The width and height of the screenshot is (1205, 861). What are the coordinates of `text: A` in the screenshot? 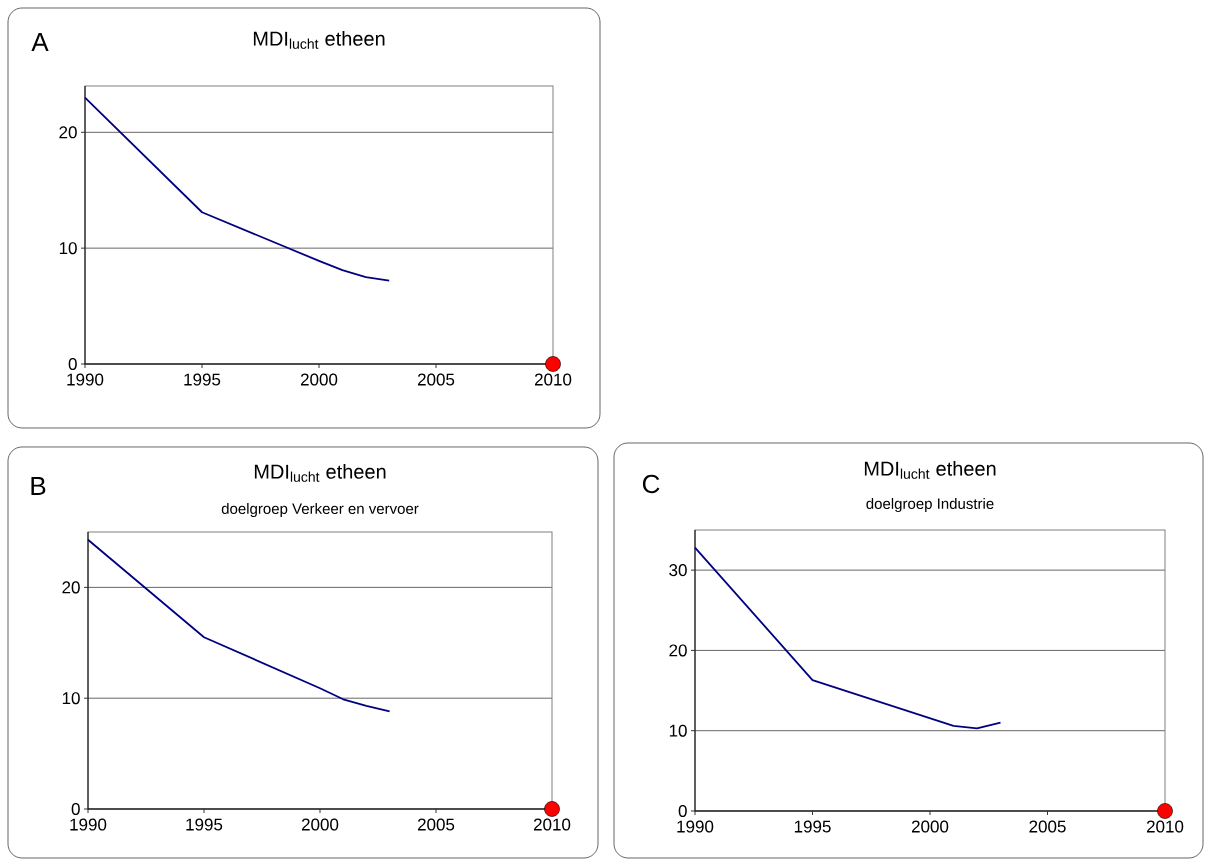 It's located at (40, 42).